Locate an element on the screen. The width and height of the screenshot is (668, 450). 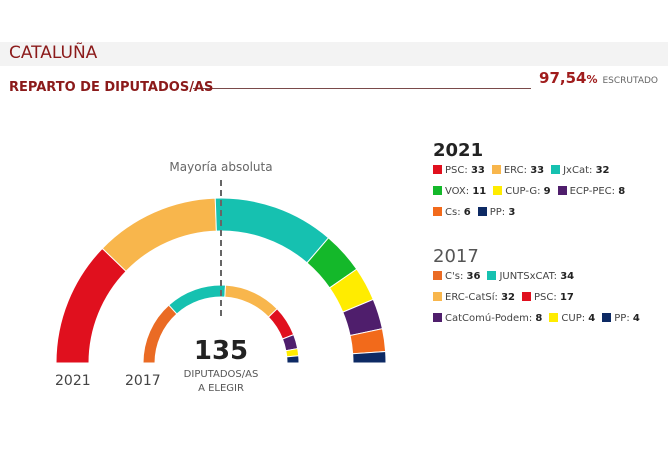
seat-segment-2021-ERC is located at coordinates (159, 235).